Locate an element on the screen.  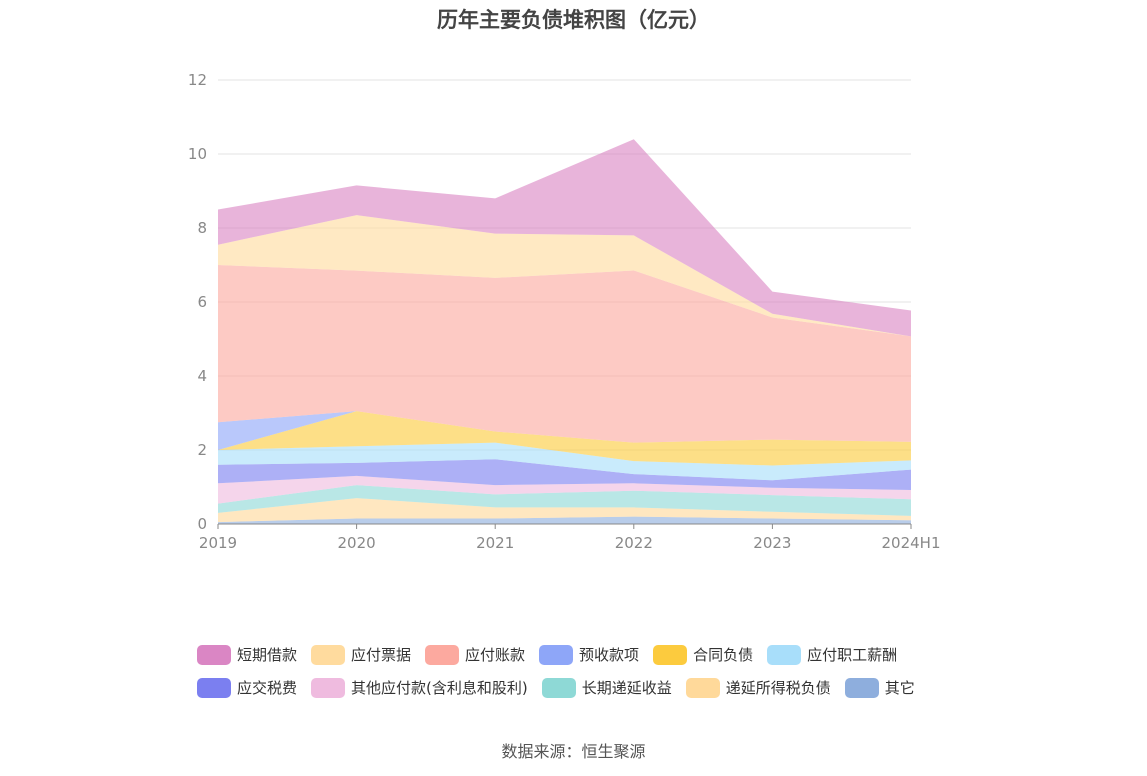
chart-title: 历年主要负债堆积图（亿元） is located at coordinates (573, 20).